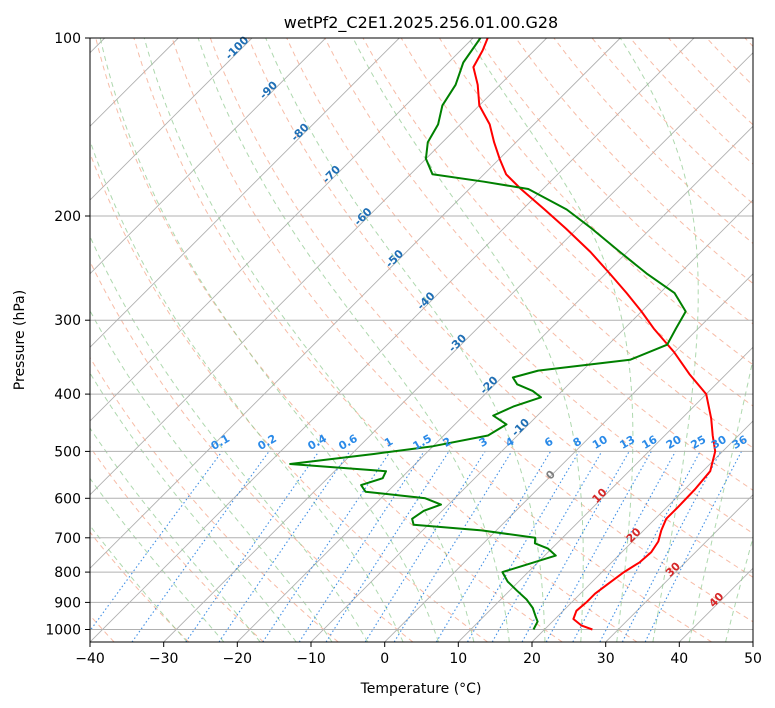 This screenshot has width=775, height=708. Describe the element at coordinates (67, 39) in the screenshot. I see `y-tick-label: 100` at that location.